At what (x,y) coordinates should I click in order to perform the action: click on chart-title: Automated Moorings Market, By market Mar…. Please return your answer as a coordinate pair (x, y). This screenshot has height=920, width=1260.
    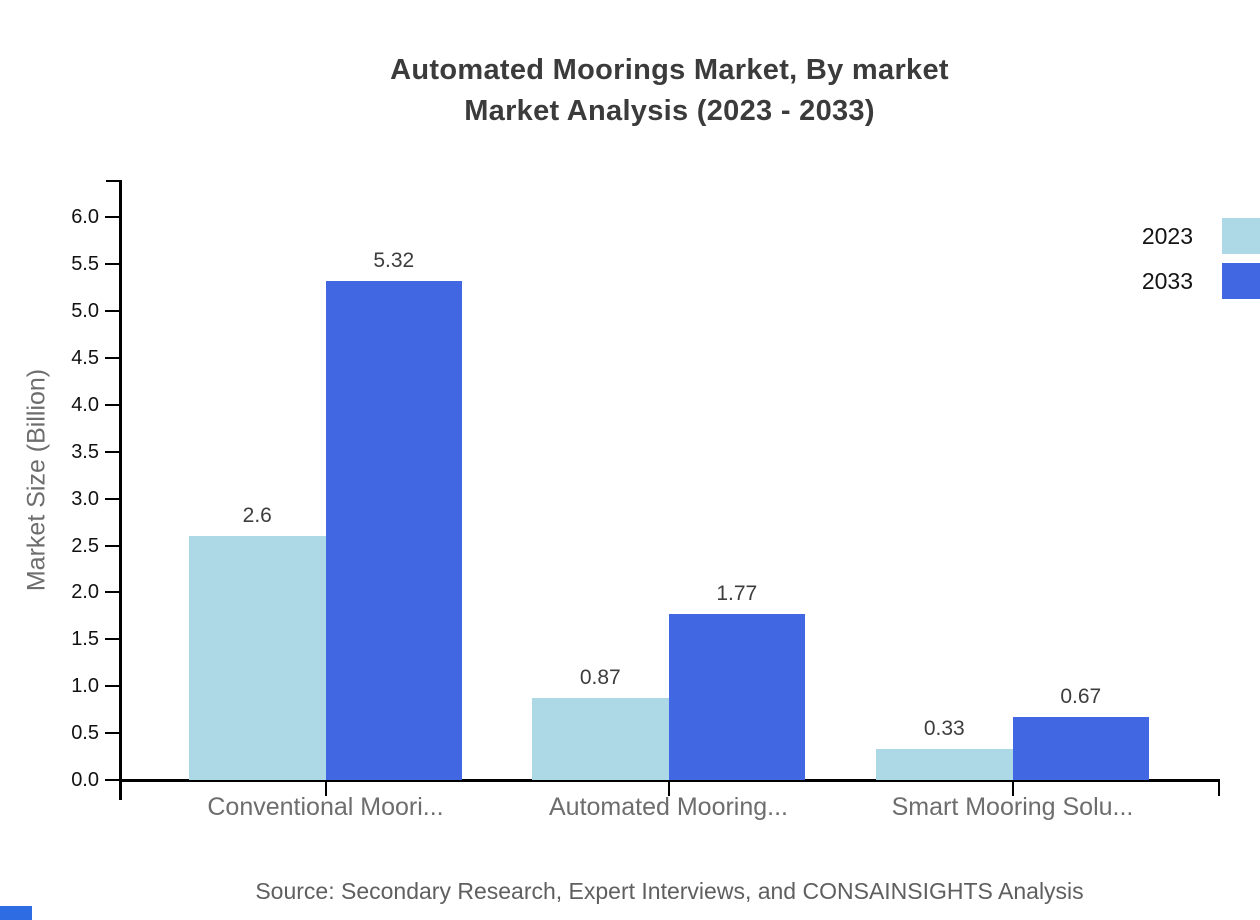
    Looking at the image, I should click on (669, 91).